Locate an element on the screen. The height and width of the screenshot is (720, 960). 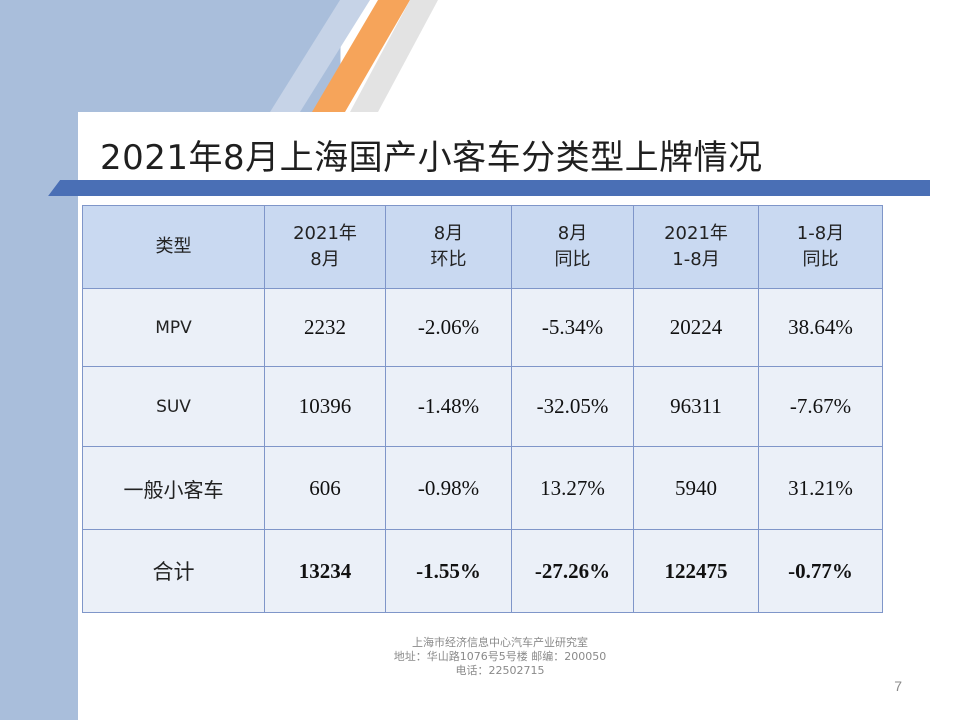
header-aug-mom: 8月 环比 is located at coordinates (448, 247).